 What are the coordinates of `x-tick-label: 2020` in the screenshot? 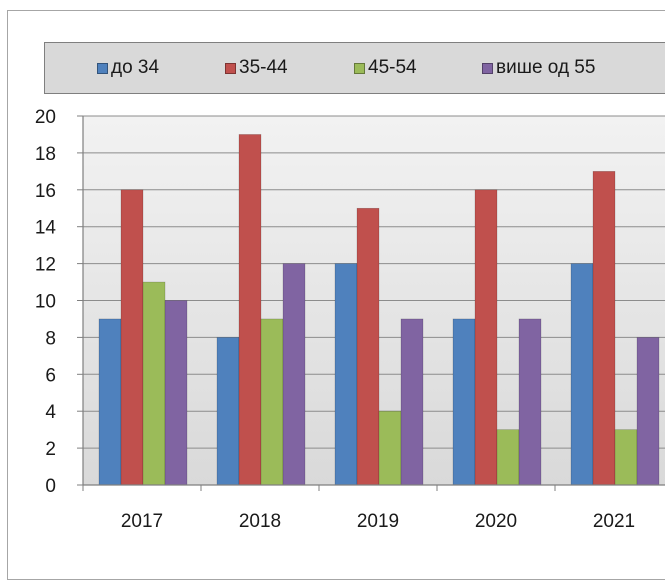 It's located at (496, 521).